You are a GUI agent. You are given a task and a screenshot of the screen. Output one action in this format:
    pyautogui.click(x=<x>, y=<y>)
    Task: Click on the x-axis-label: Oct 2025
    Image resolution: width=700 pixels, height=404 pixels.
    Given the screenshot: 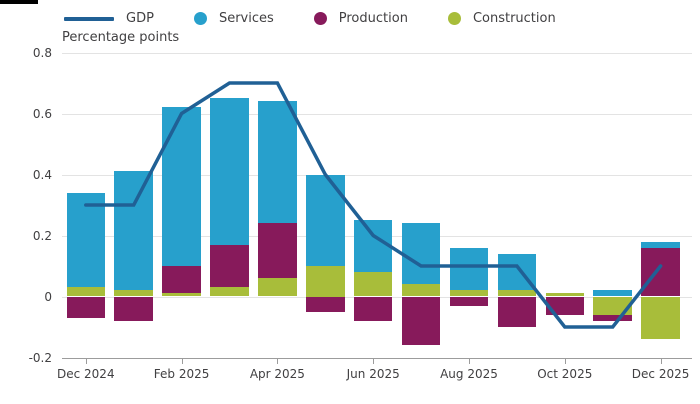 What is the action you would take?
    pyautogui.click(x=565, y=373)
    